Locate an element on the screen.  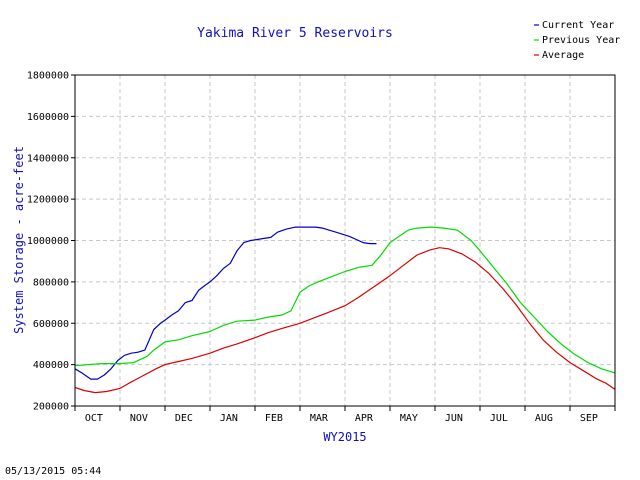
y-tick-label: 1000000 is located at coordinates (48, 241).